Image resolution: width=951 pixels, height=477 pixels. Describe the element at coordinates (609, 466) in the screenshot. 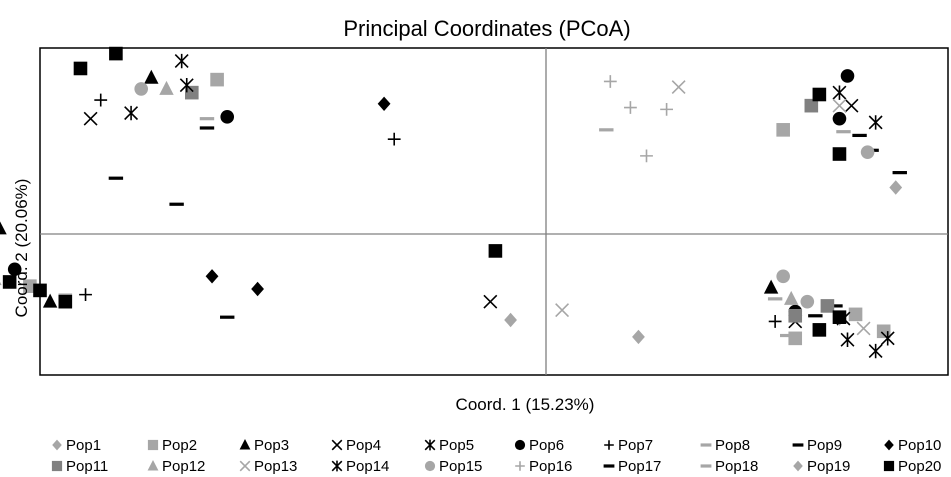

I see `legend-marker-pop17` at that location.